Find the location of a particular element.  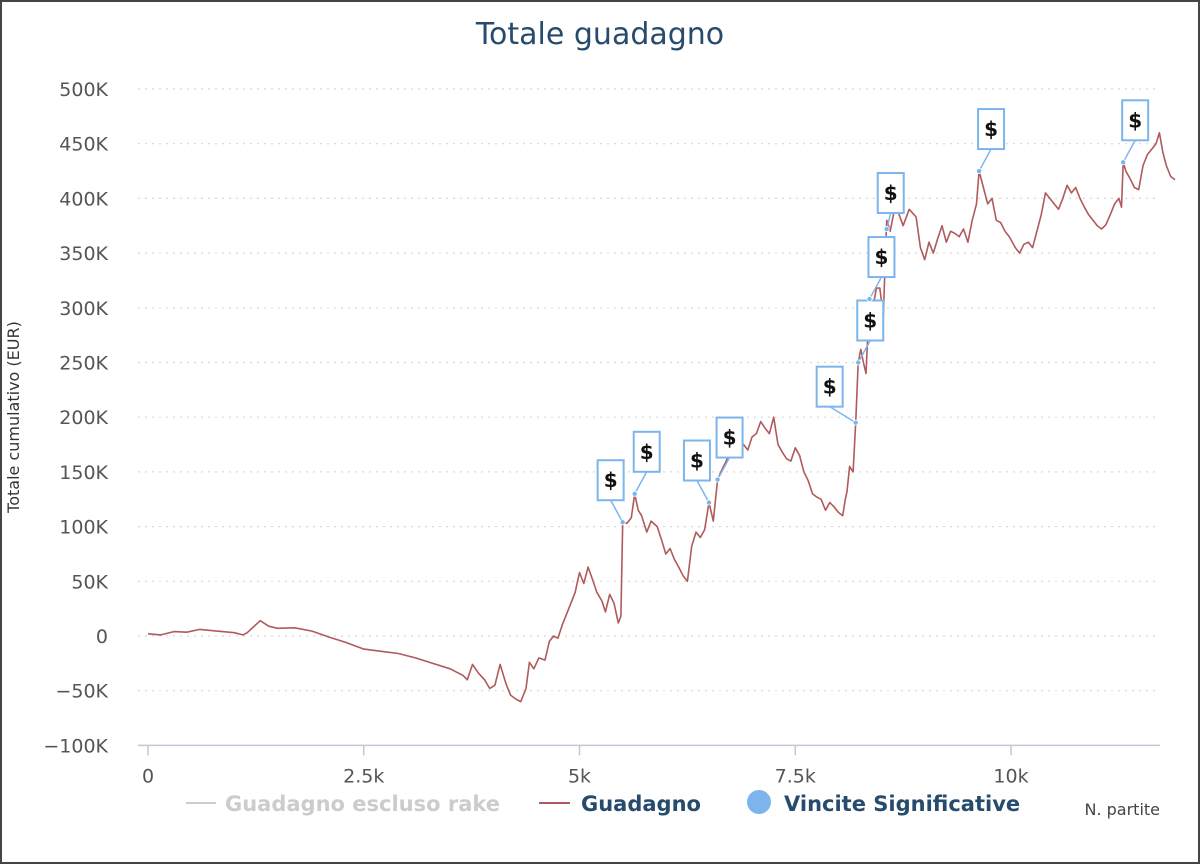

y-tick-label: 500K is located at coordinates (83, 90).